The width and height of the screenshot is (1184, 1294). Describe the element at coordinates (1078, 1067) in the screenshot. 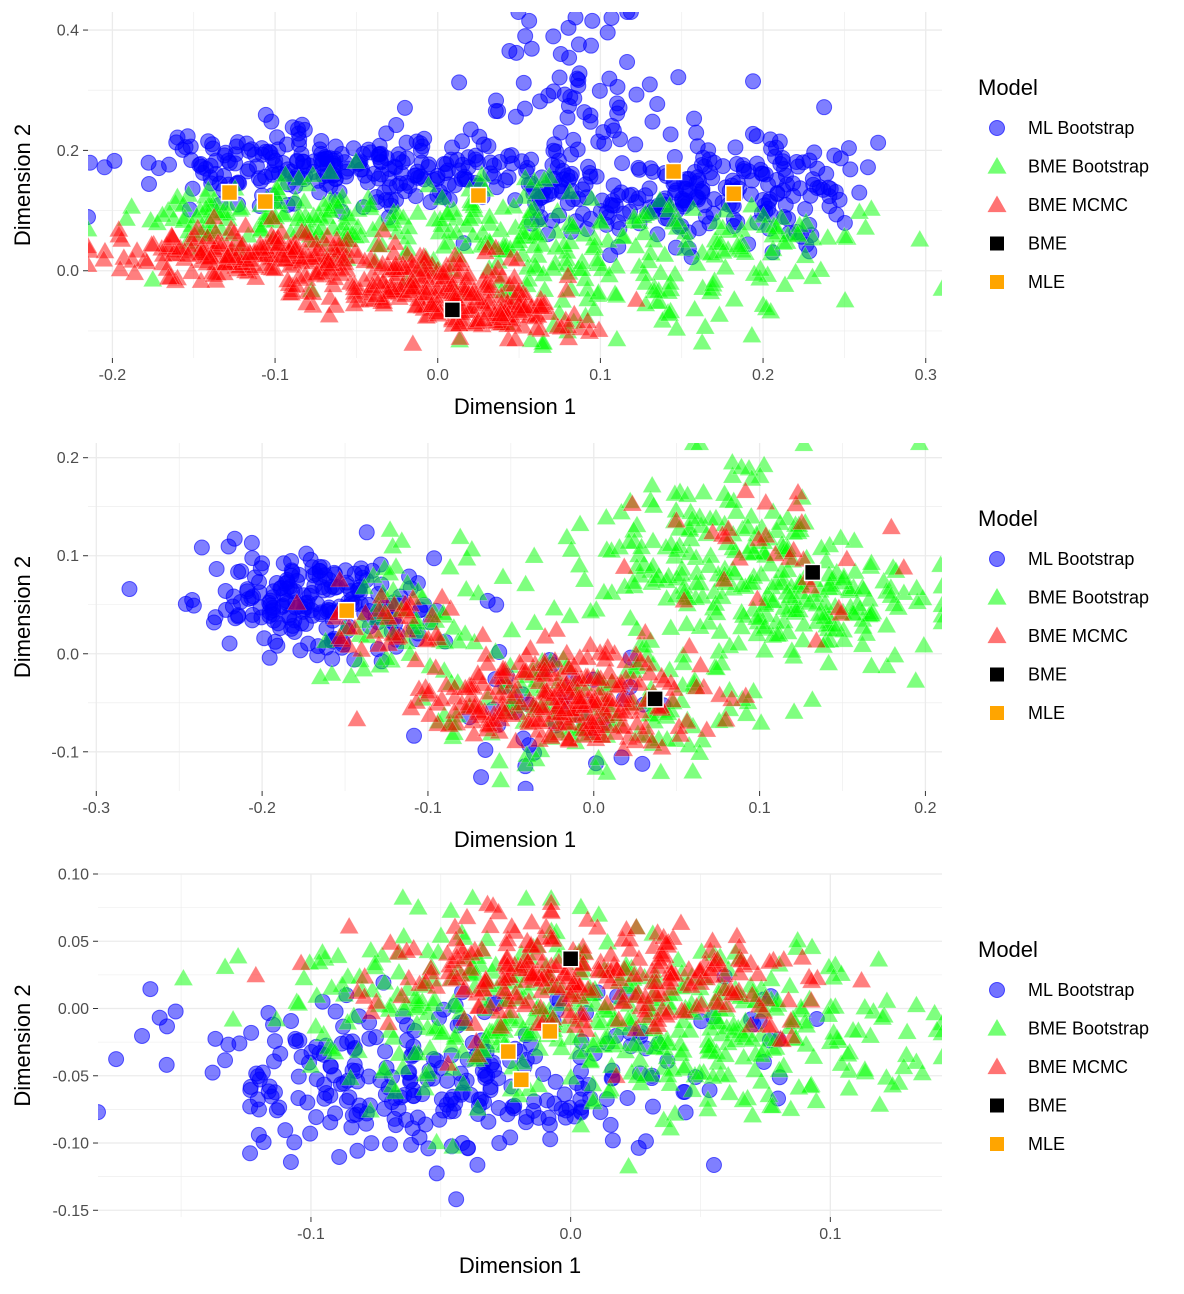

I see `legend-label: BME MCMC` at that location.